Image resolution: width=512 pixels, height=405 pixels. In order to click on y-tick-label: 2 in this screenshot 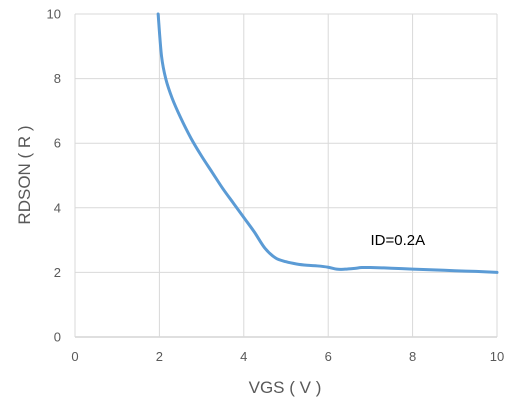, I will do `click(57, 272)`.